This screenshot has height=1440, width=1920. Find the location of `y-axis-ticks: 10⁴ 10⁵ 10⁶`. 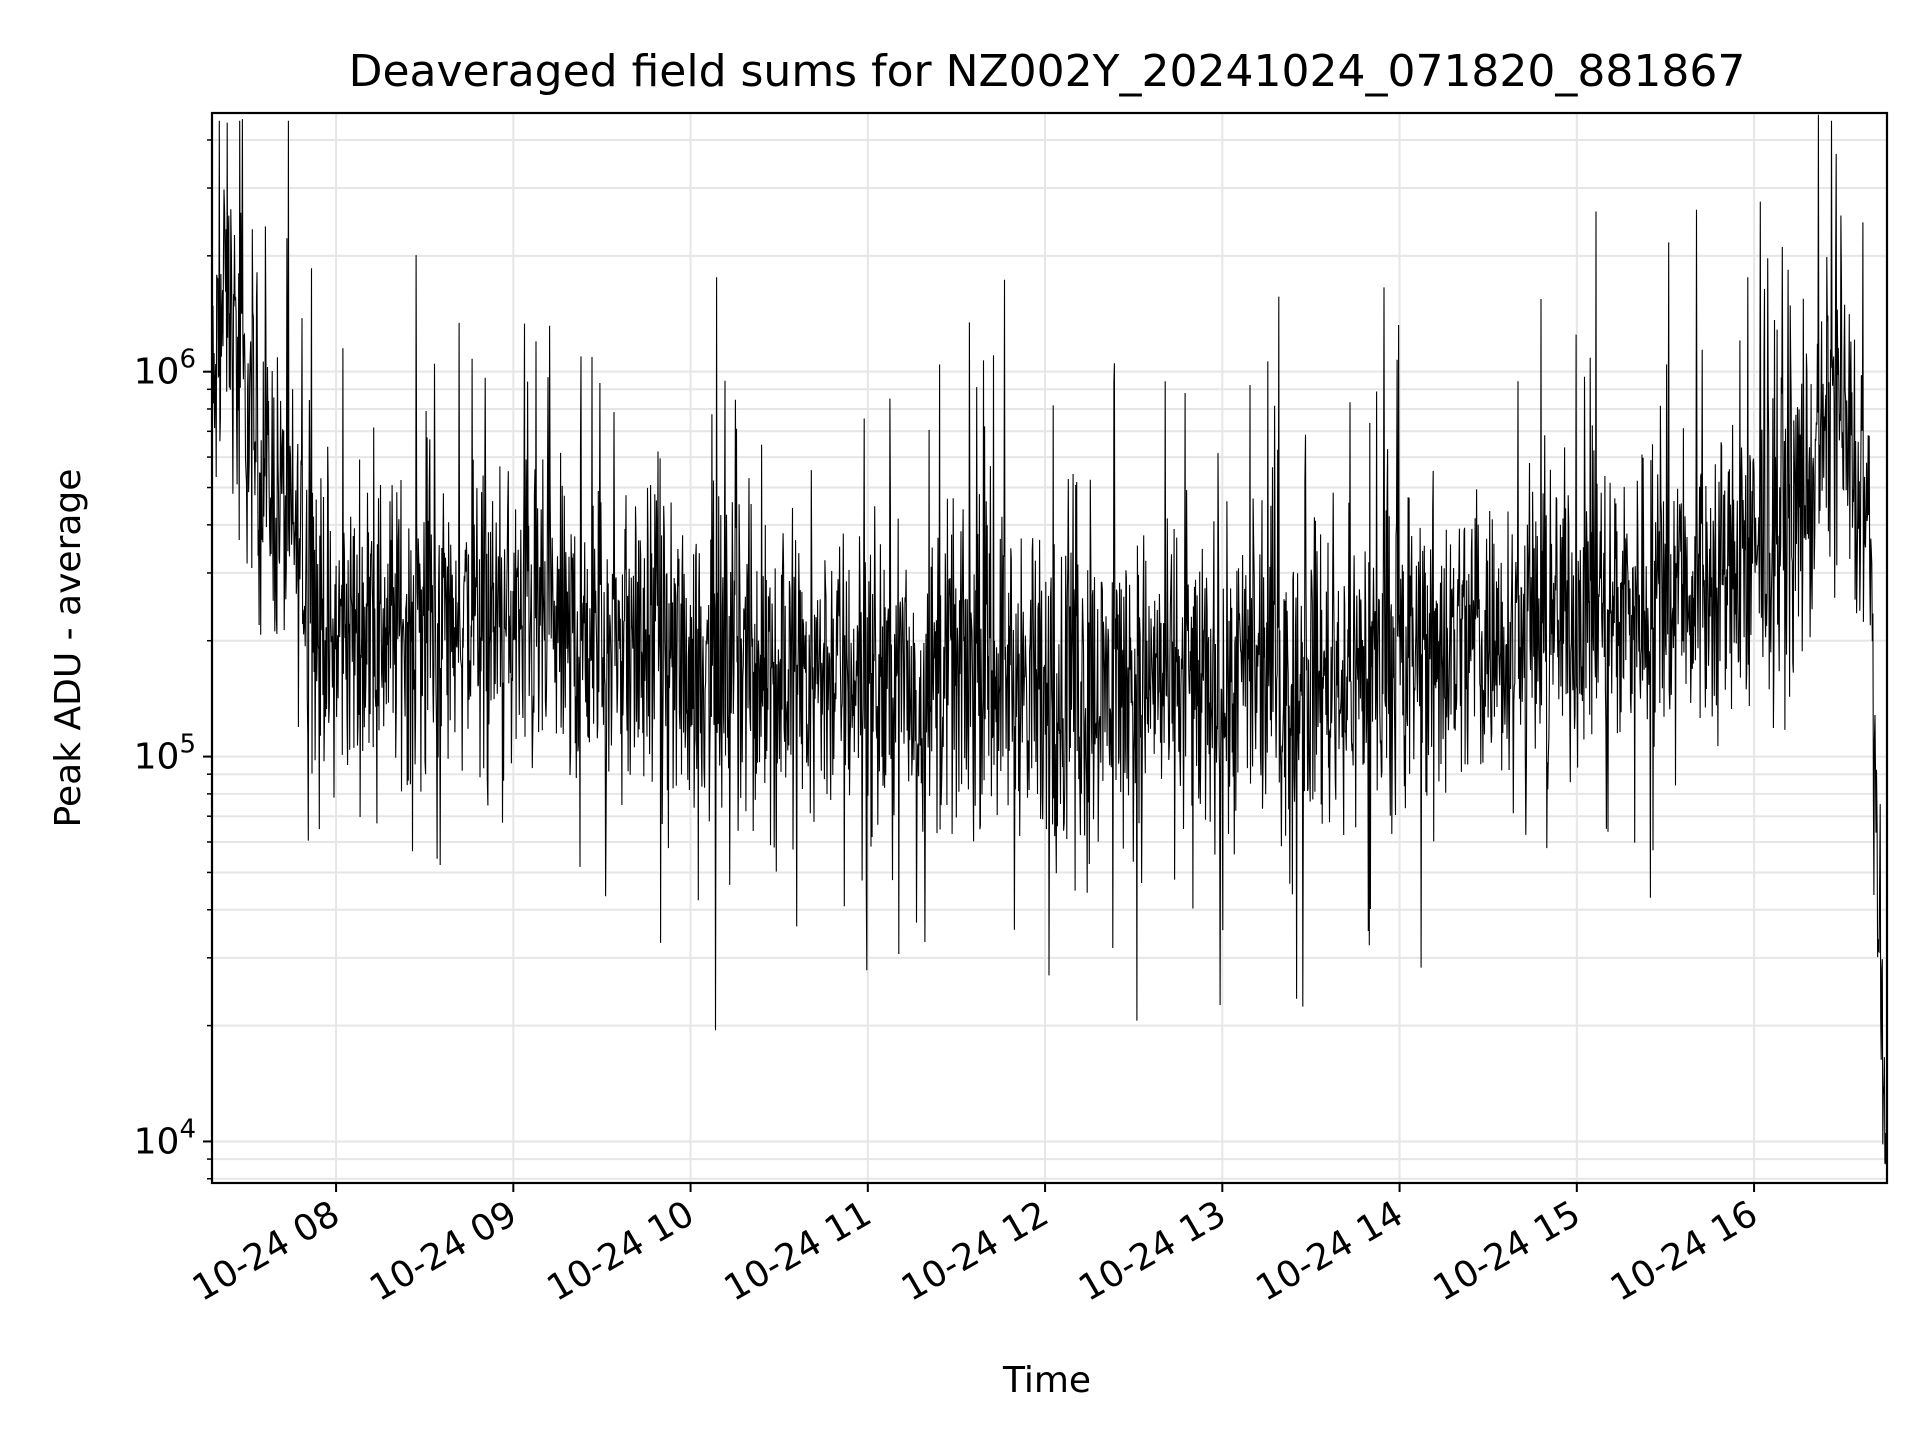

y-axis-ticks: 10⁴ 10⁵ 10⁶ is located at coordinates (173, 659).